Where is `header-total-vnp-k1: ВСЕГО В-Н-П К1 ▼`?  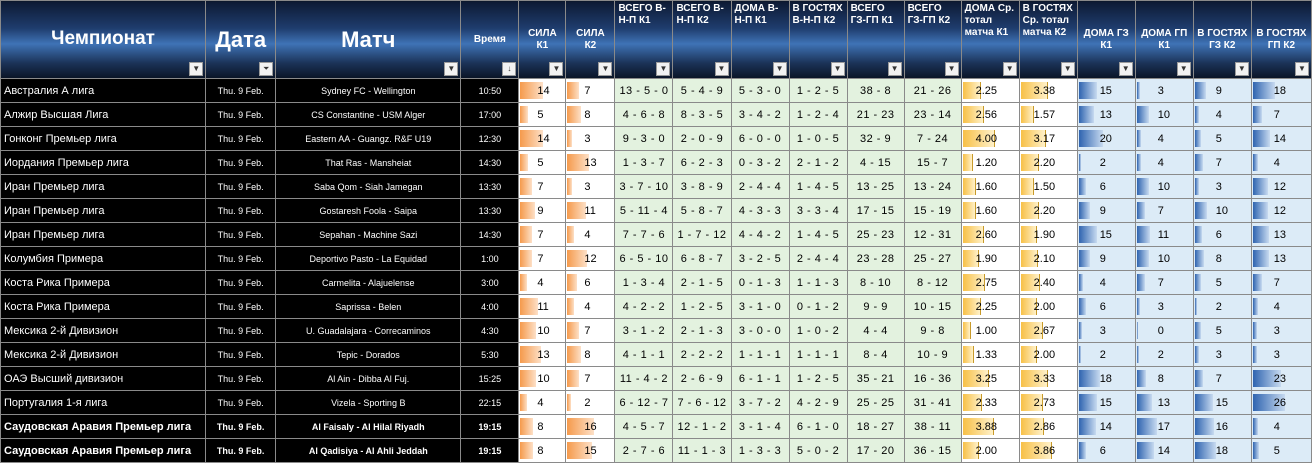 header-total-vnp-k1: ВСЕГО В-Н-П К1 ▼ is located at coordinates (644, 39).